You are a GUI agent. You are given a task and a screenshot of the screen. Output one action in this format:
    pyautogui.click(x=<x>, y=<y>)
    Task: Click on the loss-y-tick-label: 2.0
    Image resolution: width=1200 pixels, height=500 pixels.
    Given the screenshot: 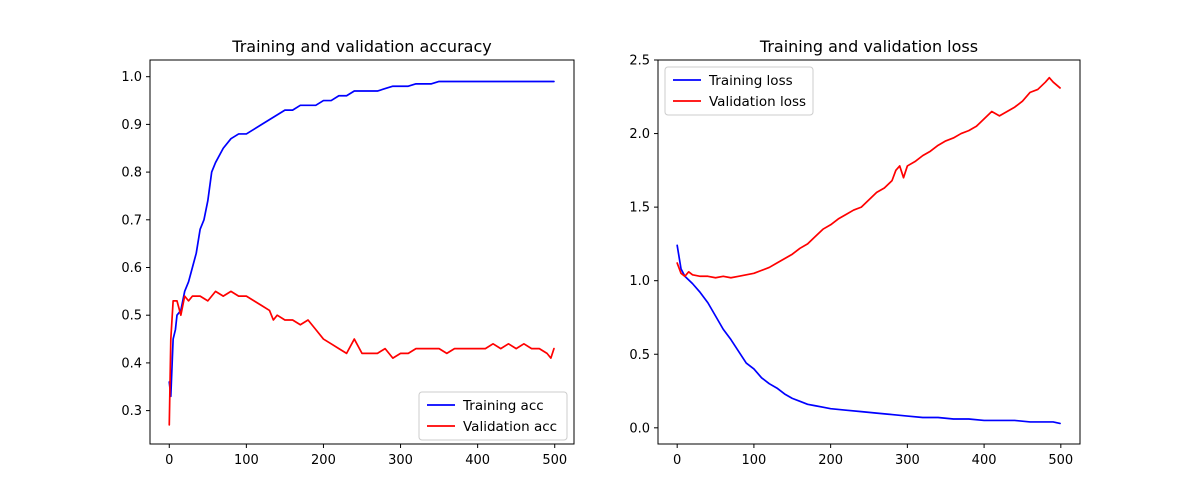 What is the action you would take?
    pyautogui.click(x=639, y=134)
    